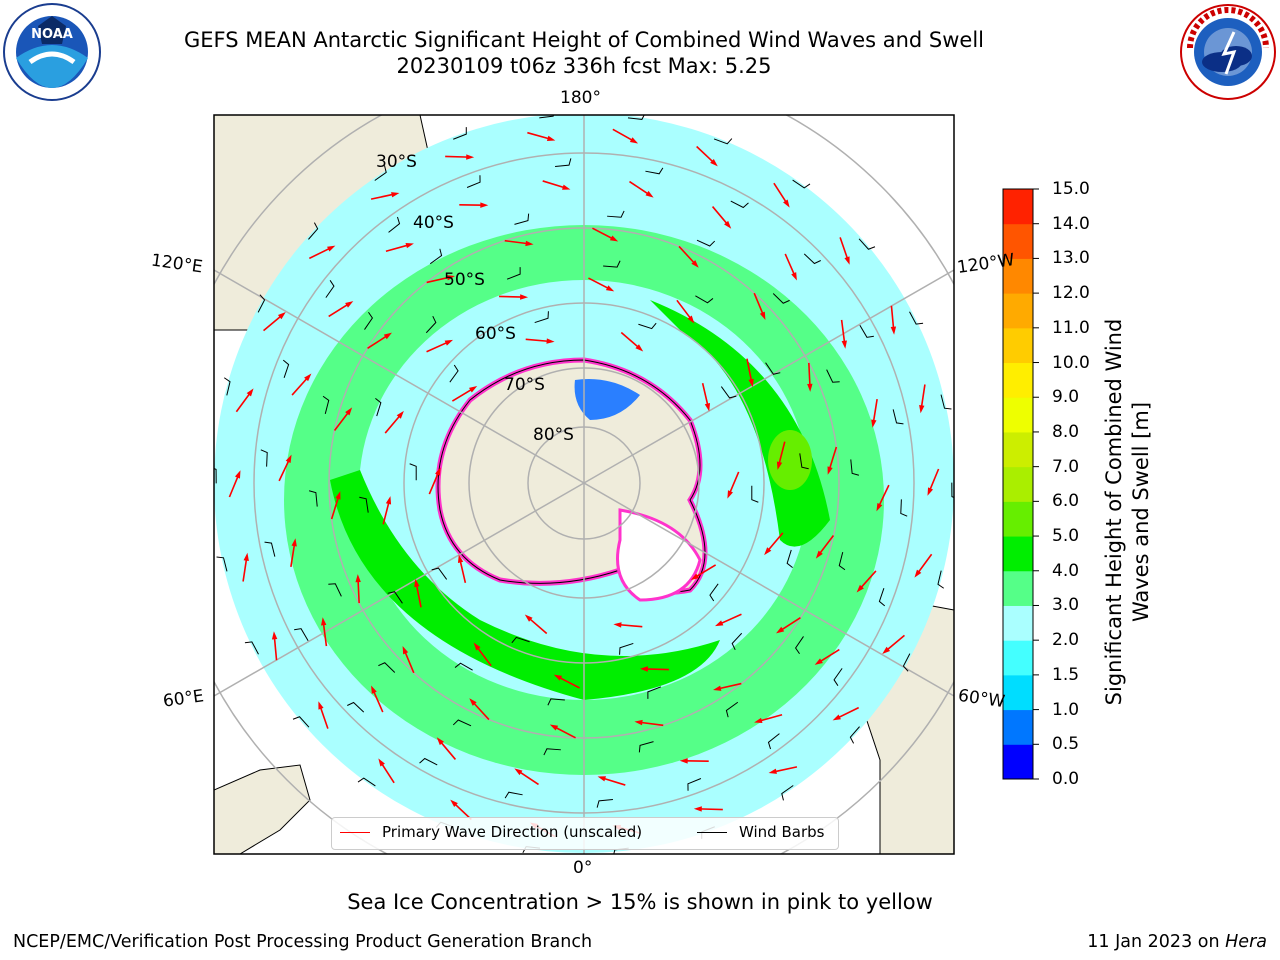 The width and height of the screenshot is (1280, 960). I want to click on colorbar-tick-label: 2.0, so click(1066, 640).